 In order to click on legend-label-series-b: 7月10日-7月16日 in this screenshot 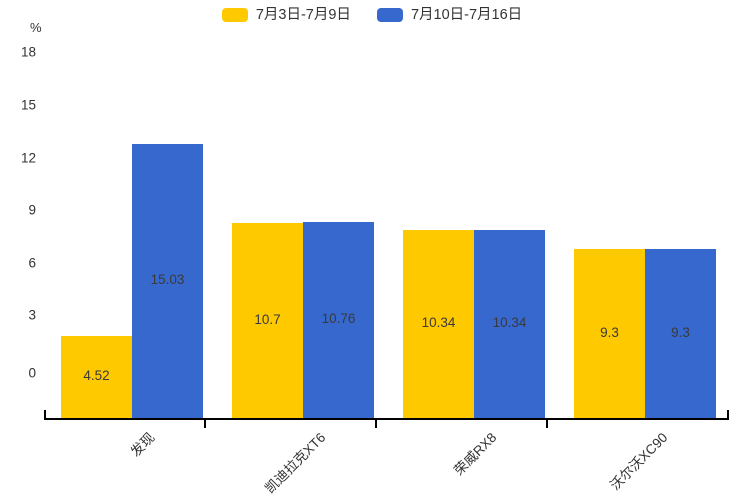, I will do `click(466, 15)`.